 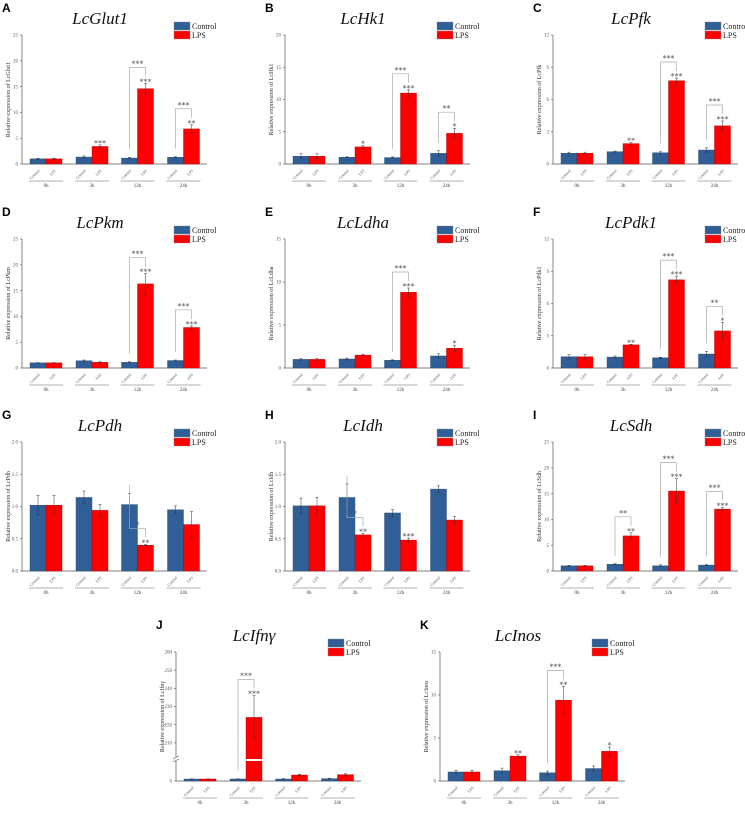 I want to click on significance-label: *, so click(x=455, y=126).